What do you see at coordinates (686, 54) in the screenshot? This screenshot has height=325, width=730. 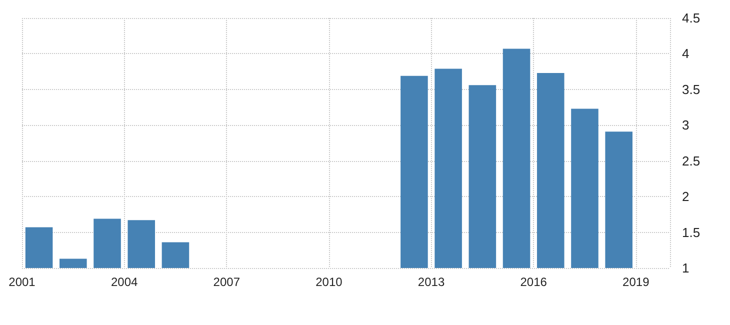 I see `y-tick-label: 4` at bounding box center [686, 54].